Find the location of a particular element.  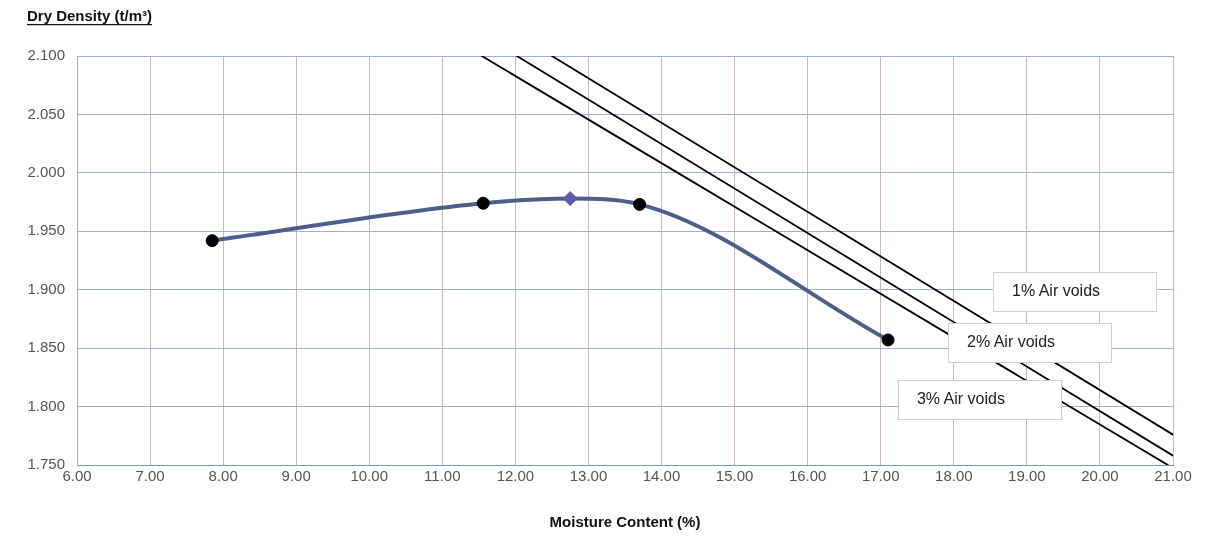

y-tick-label: 2.000 is located at coordinates (46, 171).